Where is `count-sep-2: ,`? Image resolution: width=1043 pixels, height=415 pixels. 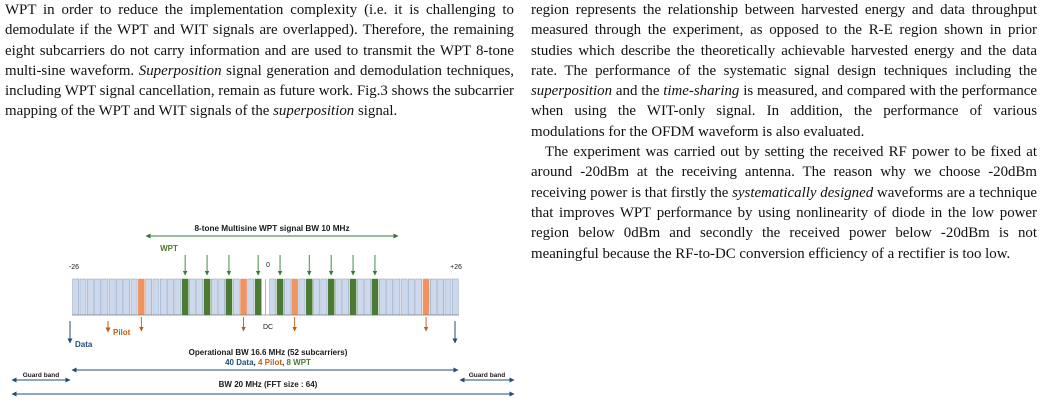 count-sep-2: , is located at coordinates (284, 362).